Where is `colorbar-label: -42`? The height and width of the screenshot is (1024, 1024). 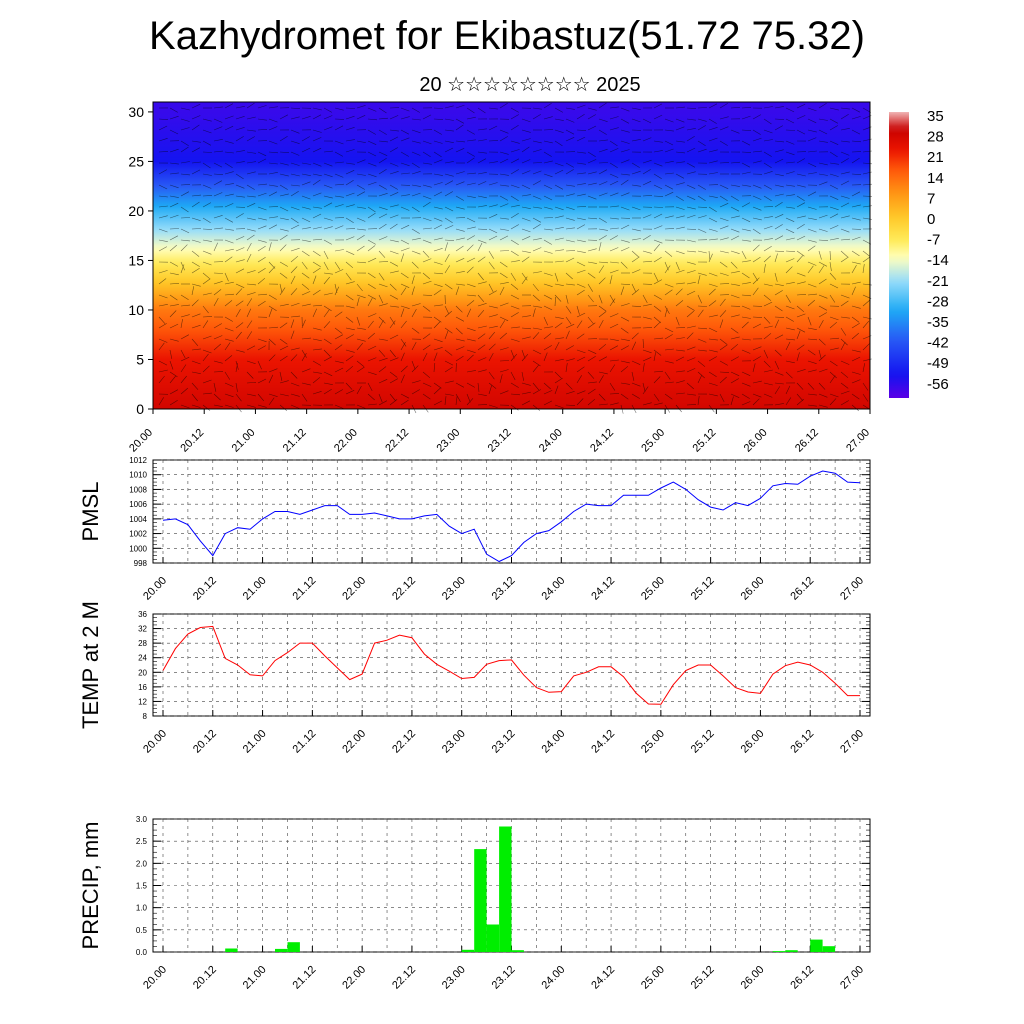
colorbar-label: -42 is located at coordinates (938, 343).